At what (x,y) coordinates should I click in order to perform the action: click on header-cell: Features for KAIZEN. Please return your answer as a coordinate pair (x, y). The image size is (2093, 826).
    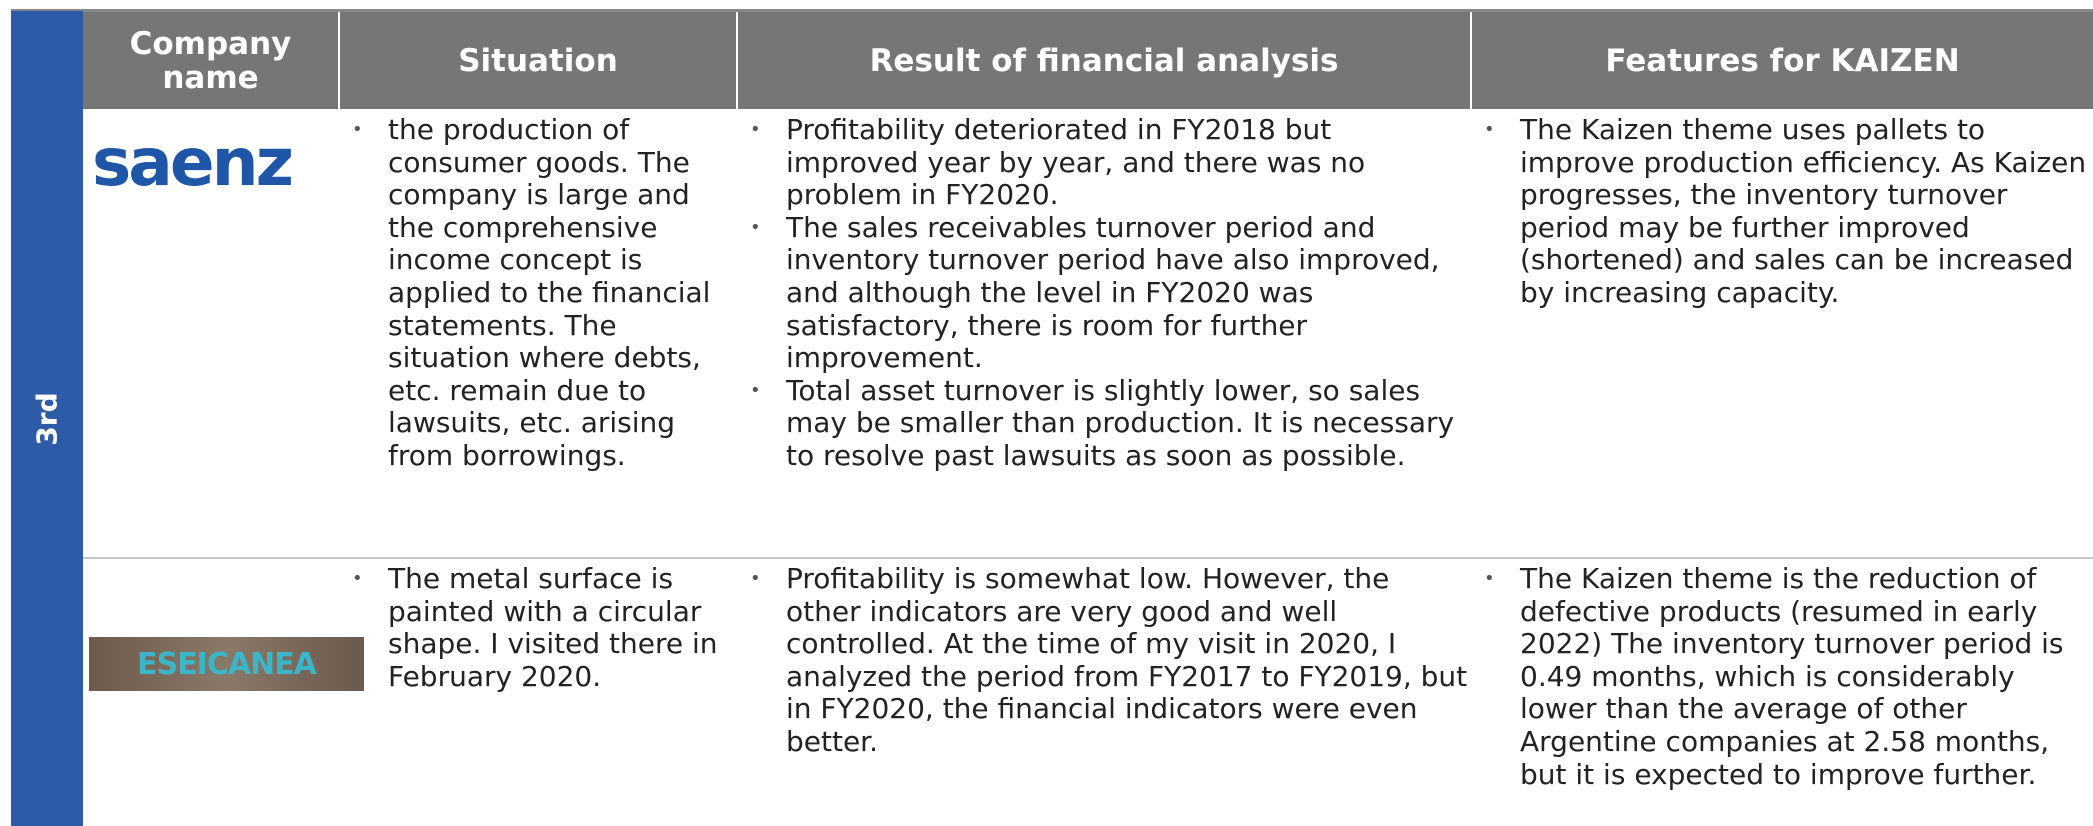
    Looking at the image, I should click on (1782, 60).